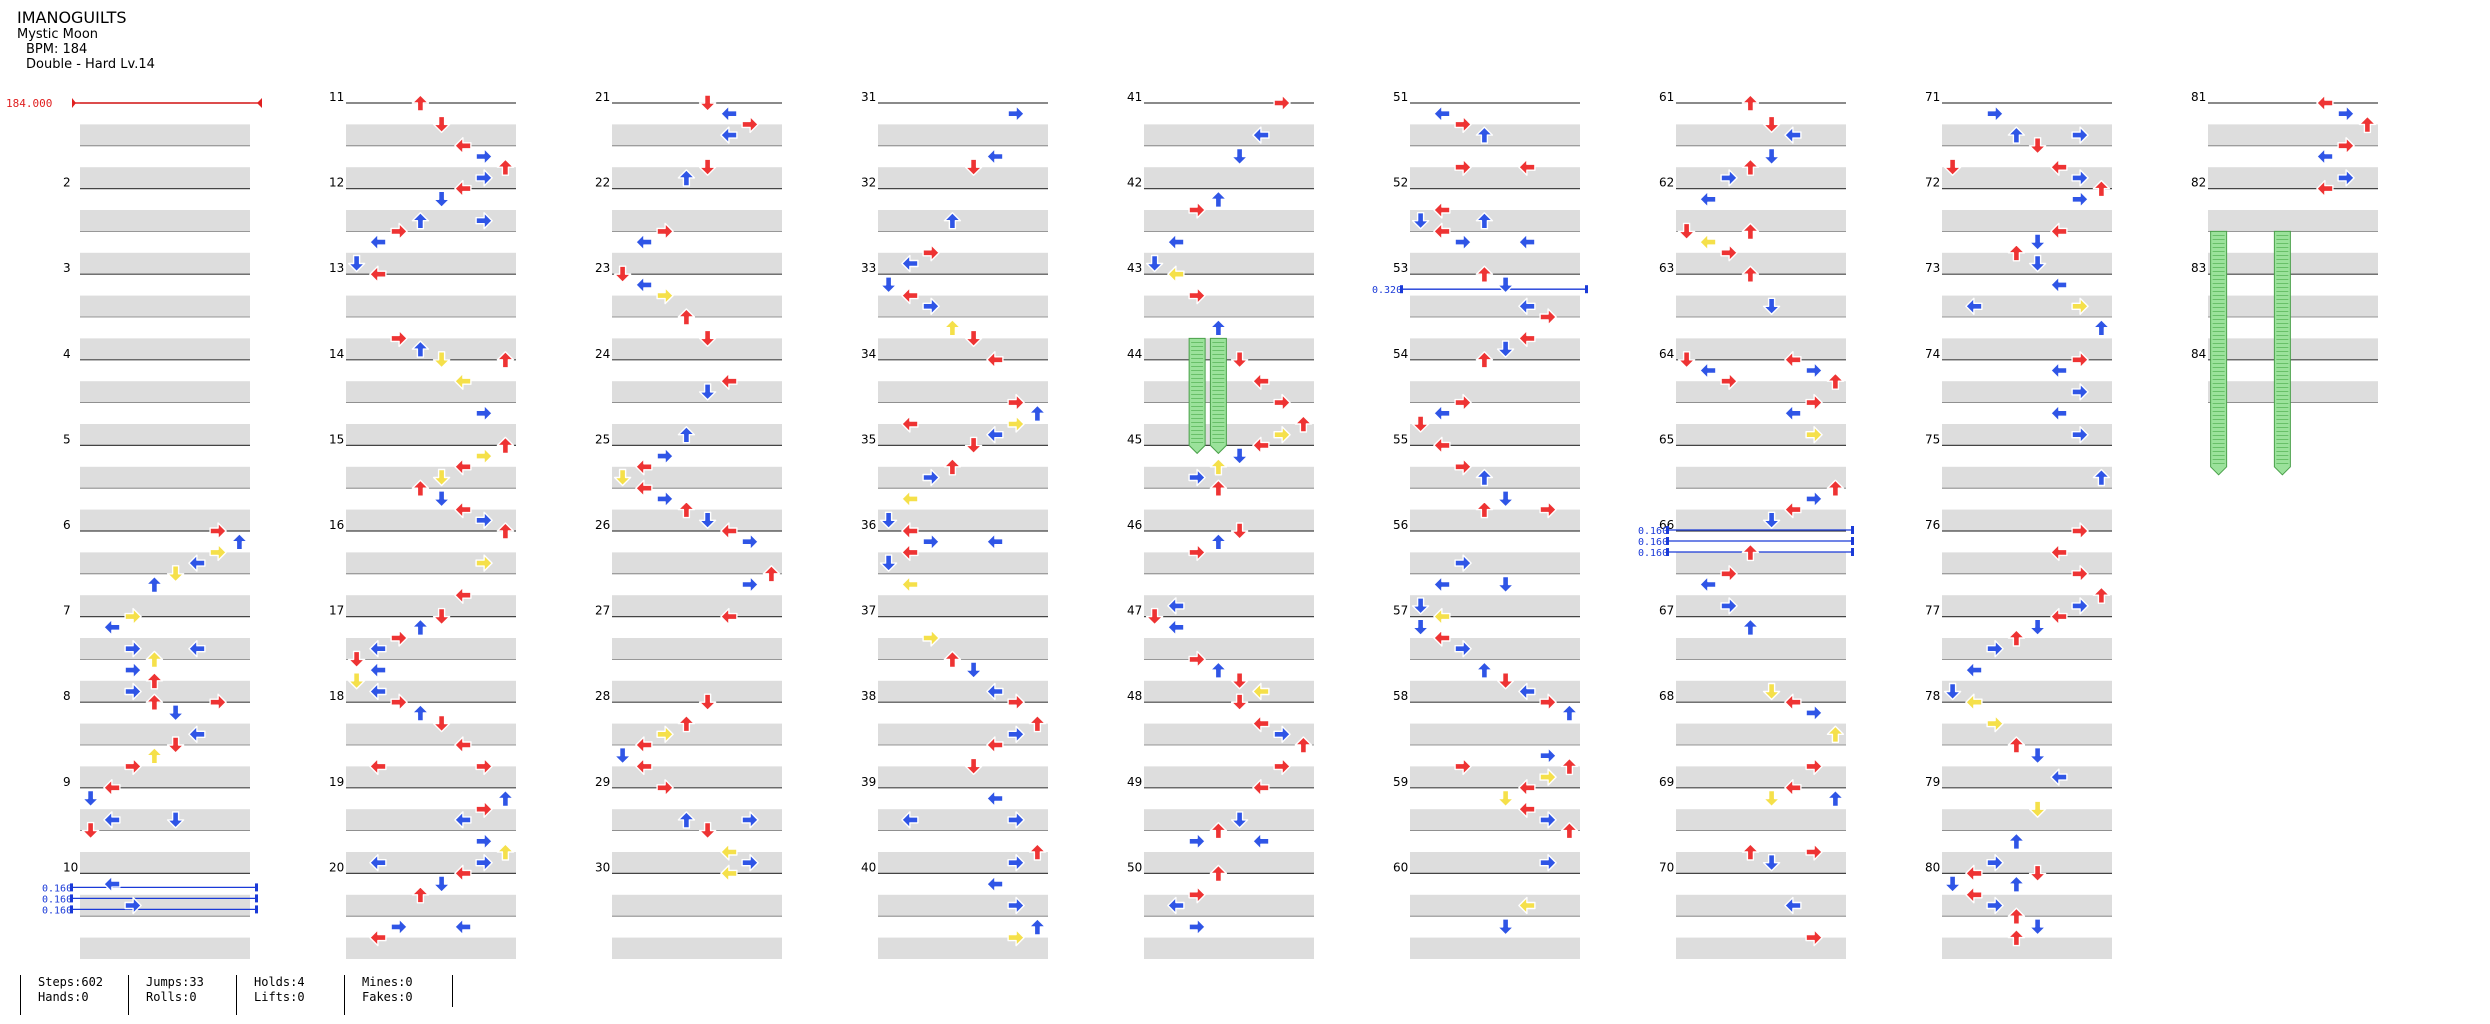 The image size is (2490, 1024). I want to click on measure-number: 30, so click(602, 867).